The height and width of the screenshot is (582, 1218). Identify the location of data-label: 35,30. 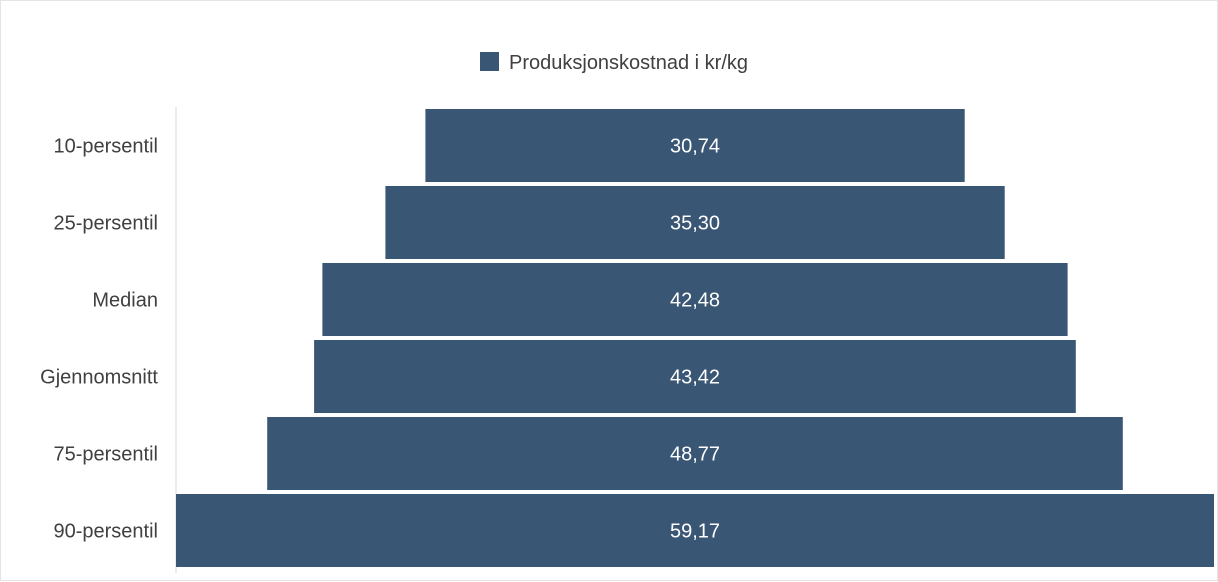
(695, 224).